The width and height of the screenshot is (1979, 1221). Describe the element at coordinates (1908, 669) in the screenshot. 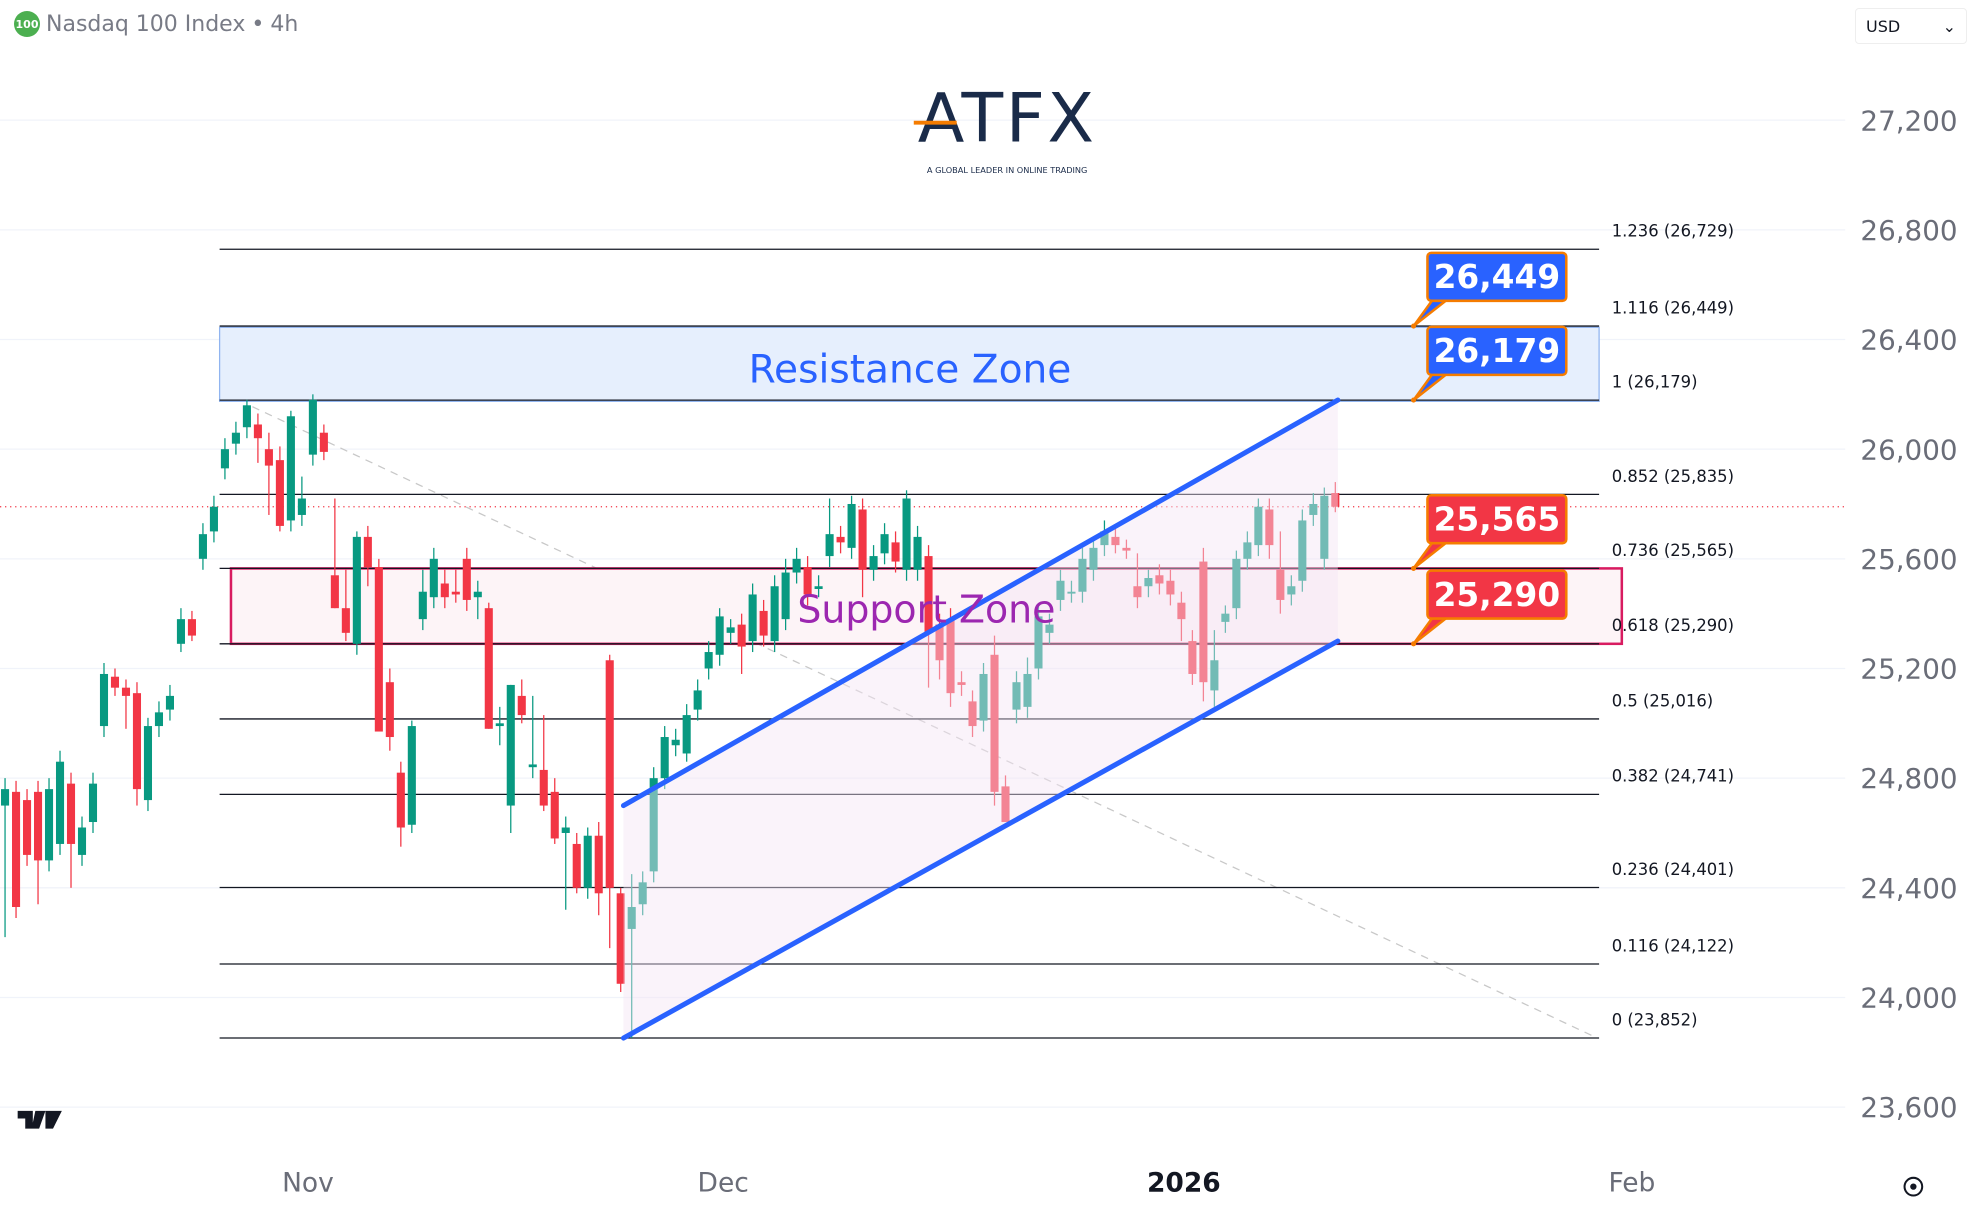

I see `price-tick-label: 25,200` at that location.